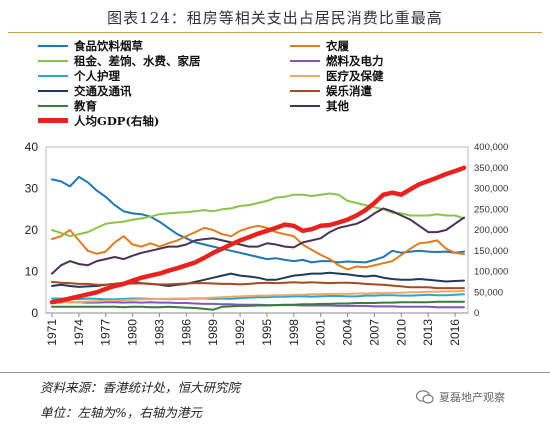 This screenshot has height=424, width=550. I want to click on y-right-tick-label: 350,000, so click(491, 168).